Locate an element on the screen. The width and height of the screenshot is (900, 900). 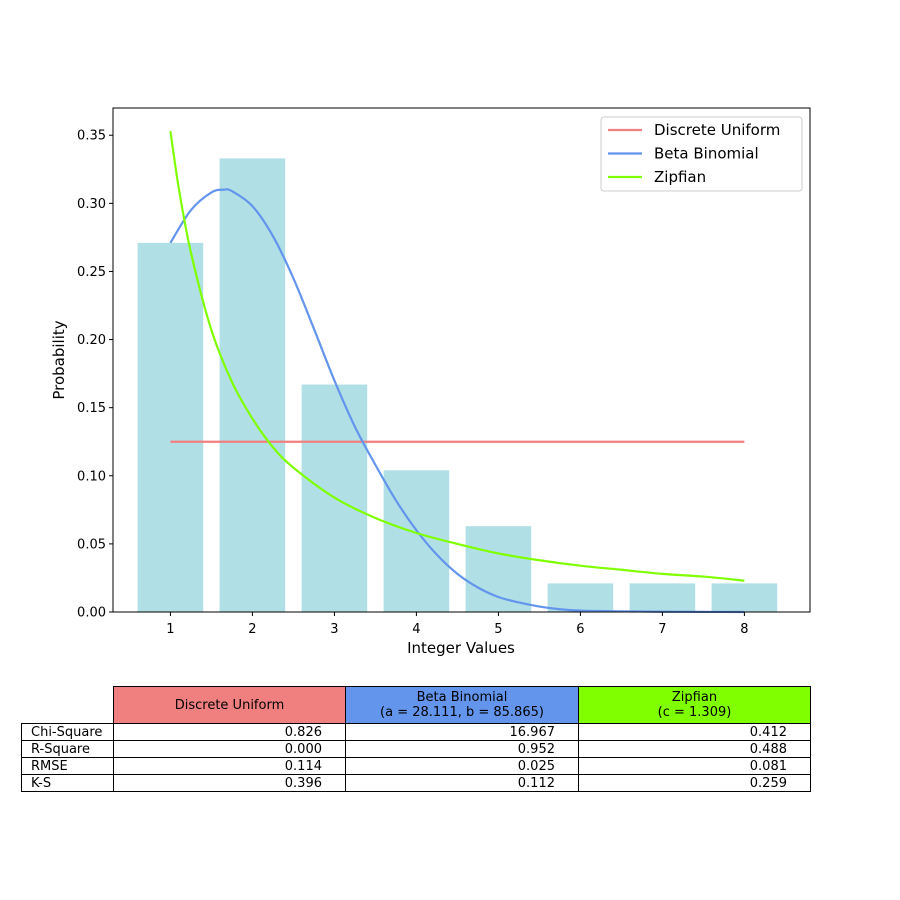
column-header-params: (c = 1.309) is located at coordinates (694, 712).